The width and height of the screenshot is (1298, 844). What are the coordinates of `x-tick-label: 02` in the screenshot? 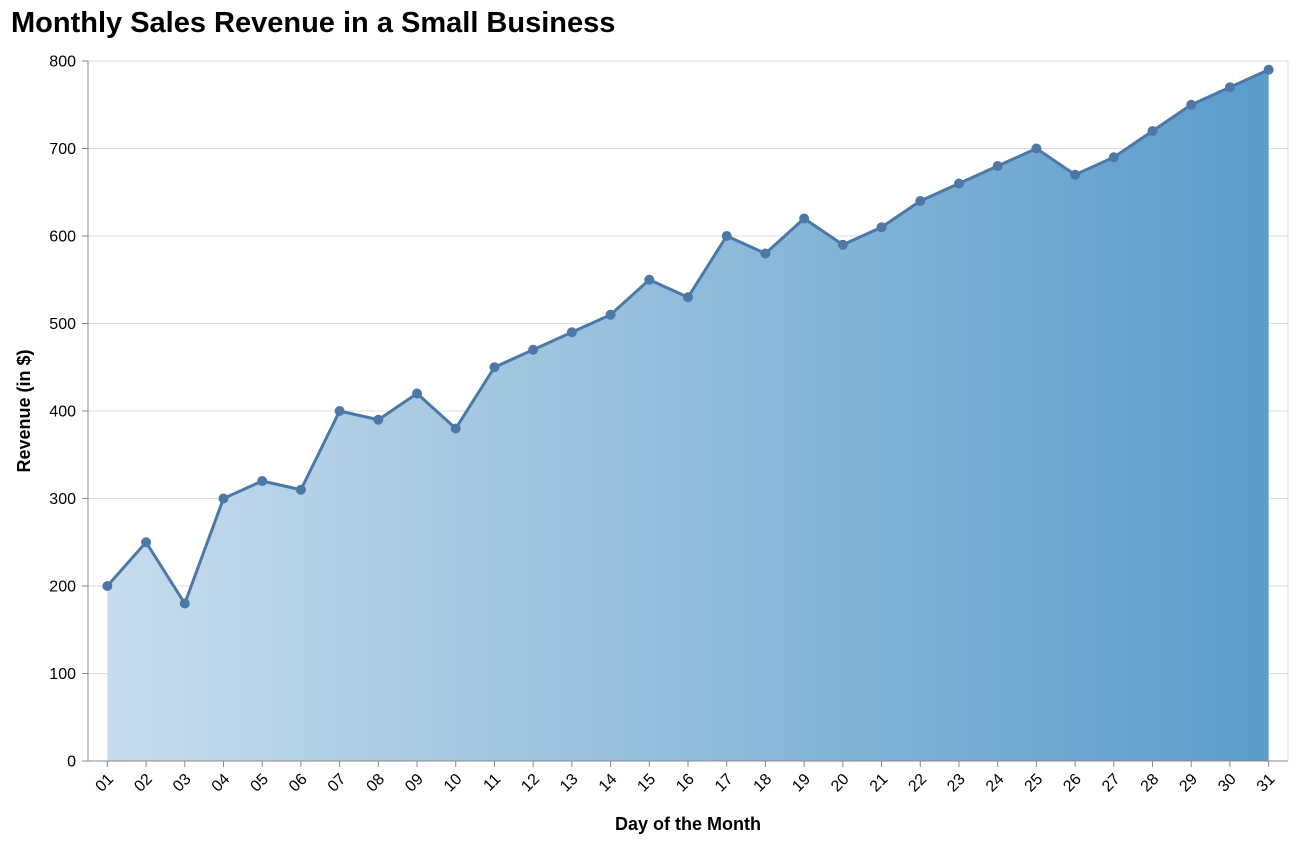 It's located at (143, 783).